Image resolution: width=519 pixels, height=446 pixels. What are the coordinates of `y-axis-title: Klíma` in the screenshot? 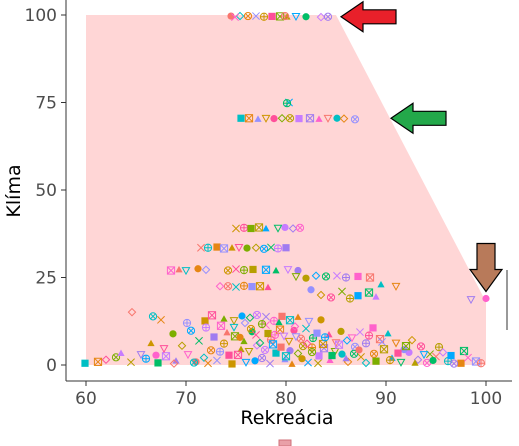 It's located at (14, 190).